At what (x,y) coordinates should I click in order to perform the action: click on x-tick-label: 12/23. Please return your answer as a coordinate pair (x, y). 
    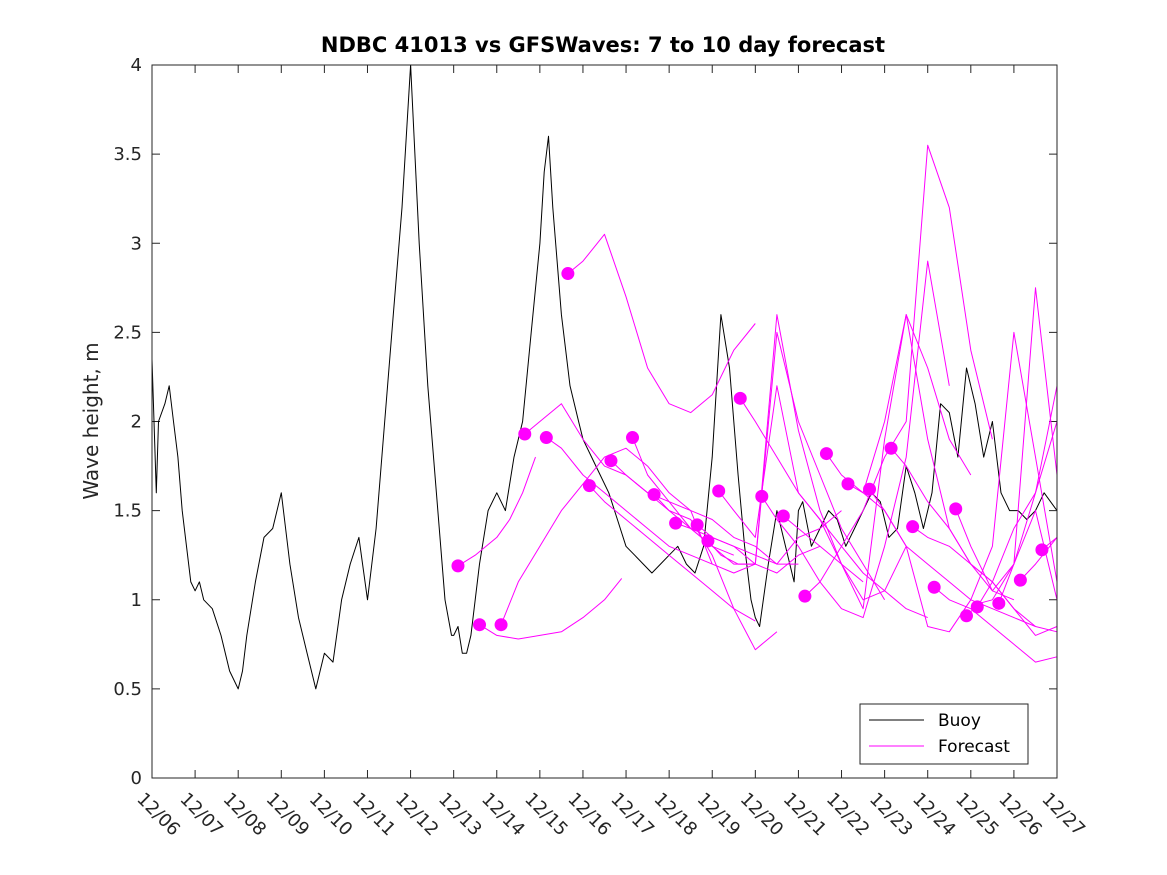
    Looking at the image, I should click on (891, 815).